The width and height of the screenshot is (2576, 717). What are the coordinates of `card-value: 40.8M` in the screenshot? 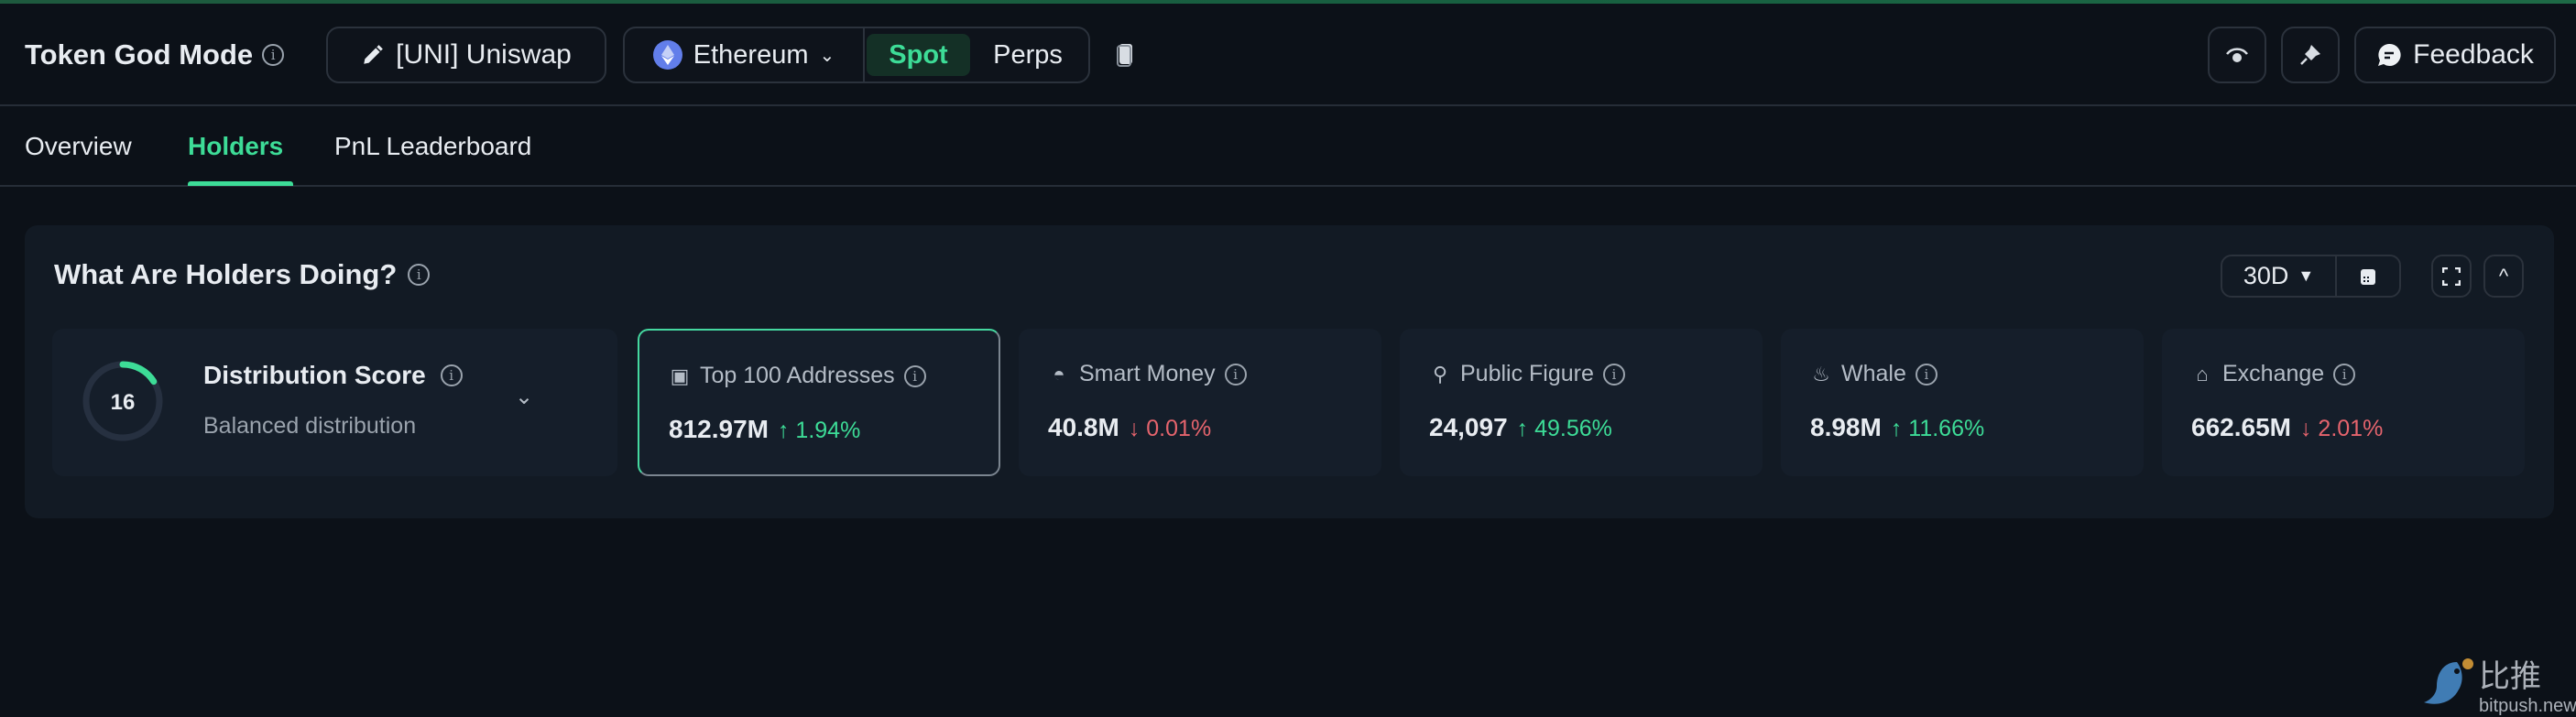 It's located at (1084, 427).